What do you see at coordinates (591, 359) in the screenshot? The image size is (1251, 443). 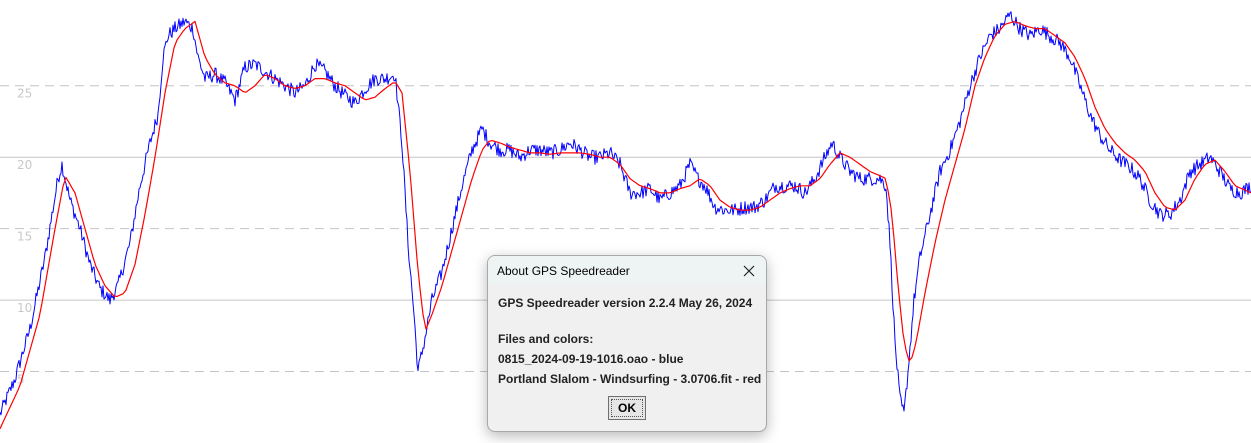 I see `file-entry-blue: 0815_2024-09-19-1016.oao - blue` at bounding box center [591, 359].